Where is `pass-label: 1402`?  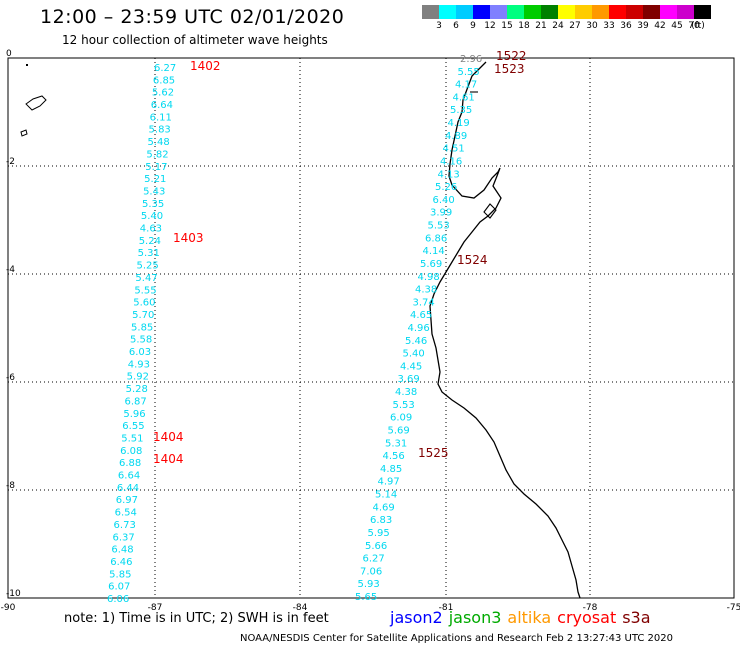 pass-label: 1402 is located at coordinates (205, 66).